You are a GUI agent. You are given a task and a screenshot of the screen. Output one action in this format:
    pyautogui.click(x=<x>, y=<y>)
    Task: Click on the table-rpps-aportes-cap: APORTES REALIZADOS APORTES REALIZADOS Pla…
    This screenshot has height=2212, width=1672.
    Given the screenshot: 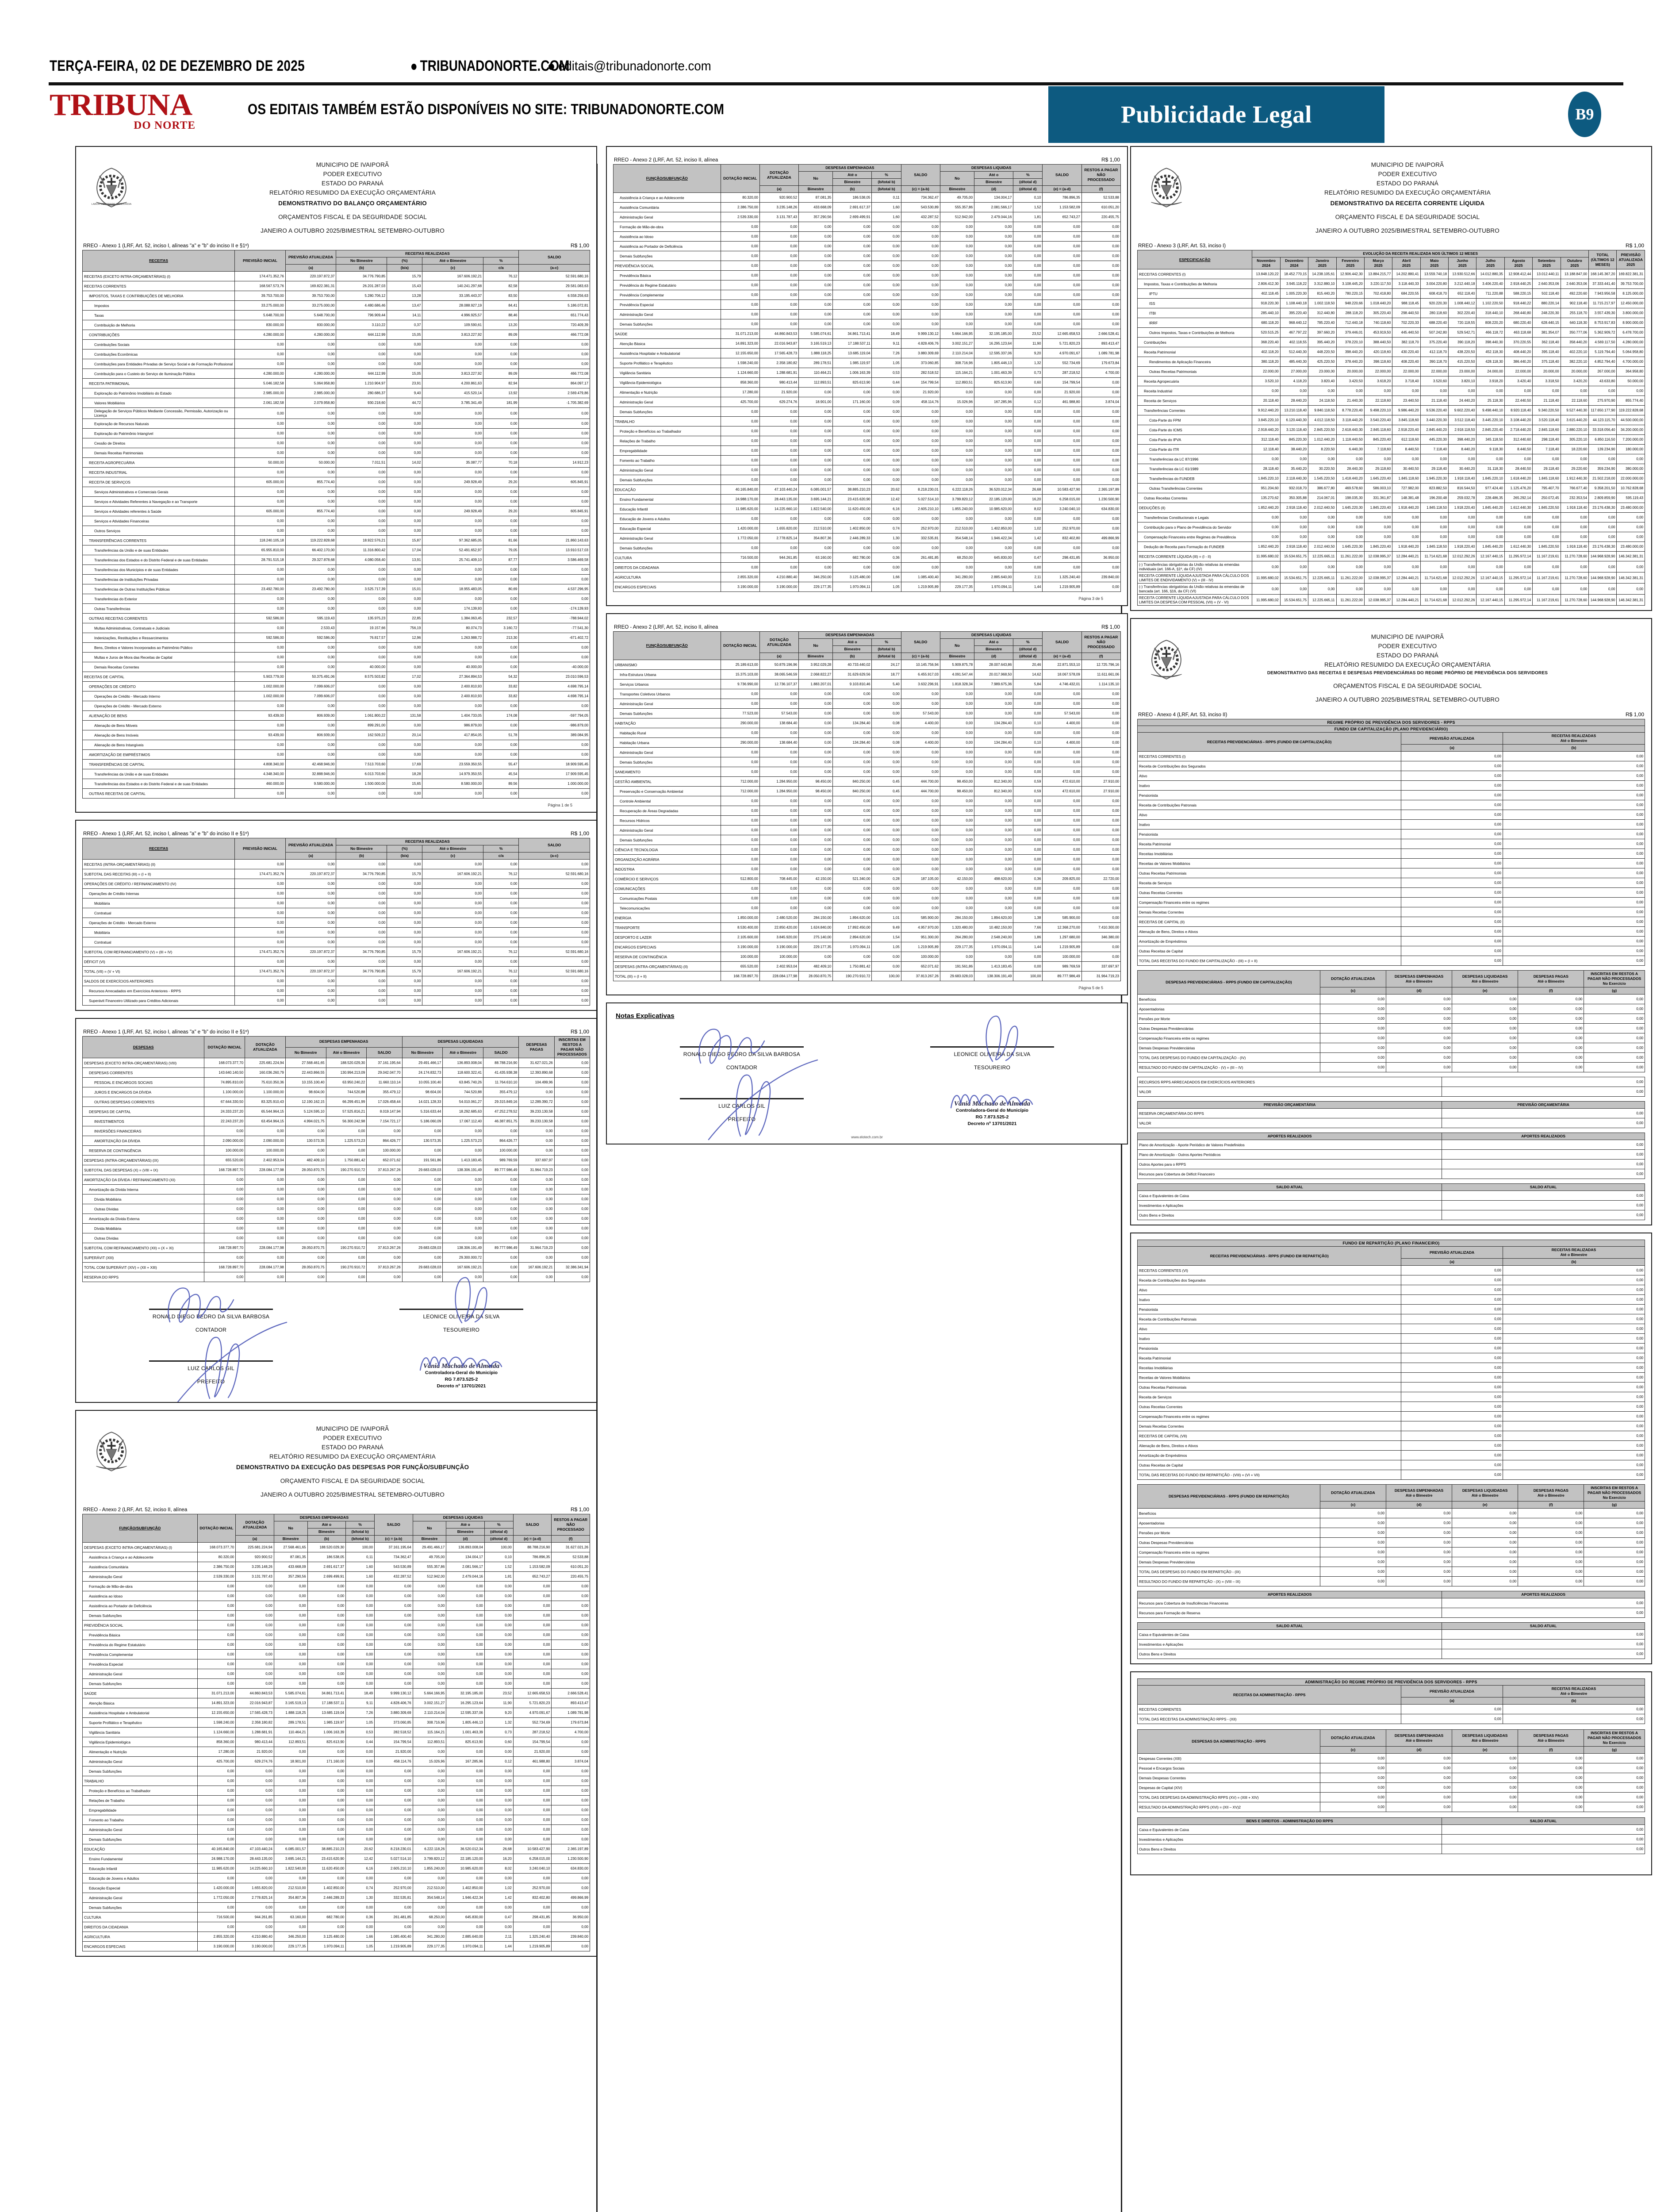 What is the action you would take?
    pyautogui.click(x=1391, y=1156)
    